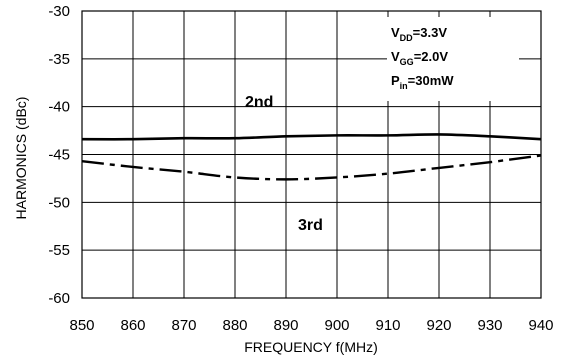  I want to click on series-line-3rd, so click(311, 167).